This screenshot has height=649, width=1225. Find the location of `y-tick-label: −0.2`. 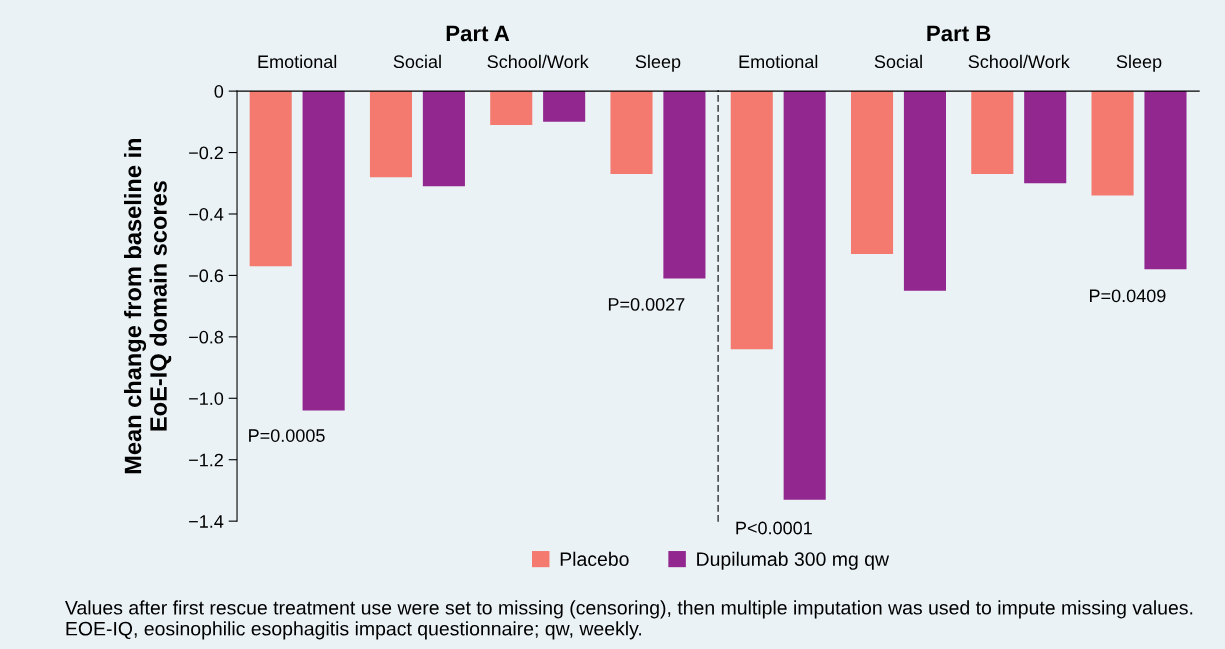

y-tick-label: −0.2 is located at coordinates (206, 153).